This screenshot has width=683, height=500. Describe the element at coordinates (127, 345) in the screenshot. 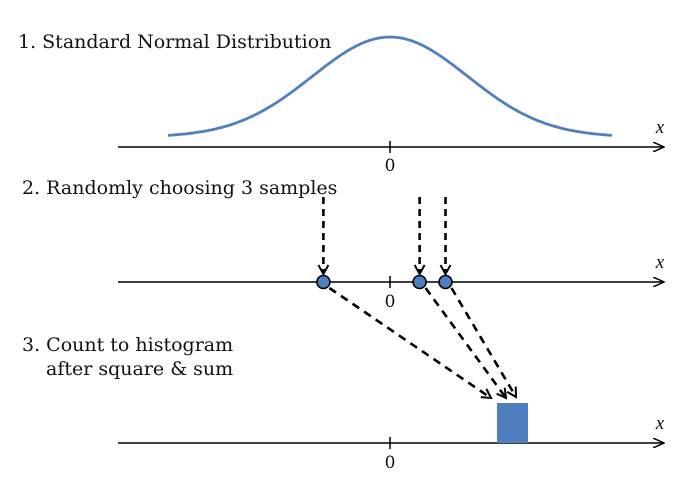

I see `step3-title-line1: 3. Count to histogram` at that location.